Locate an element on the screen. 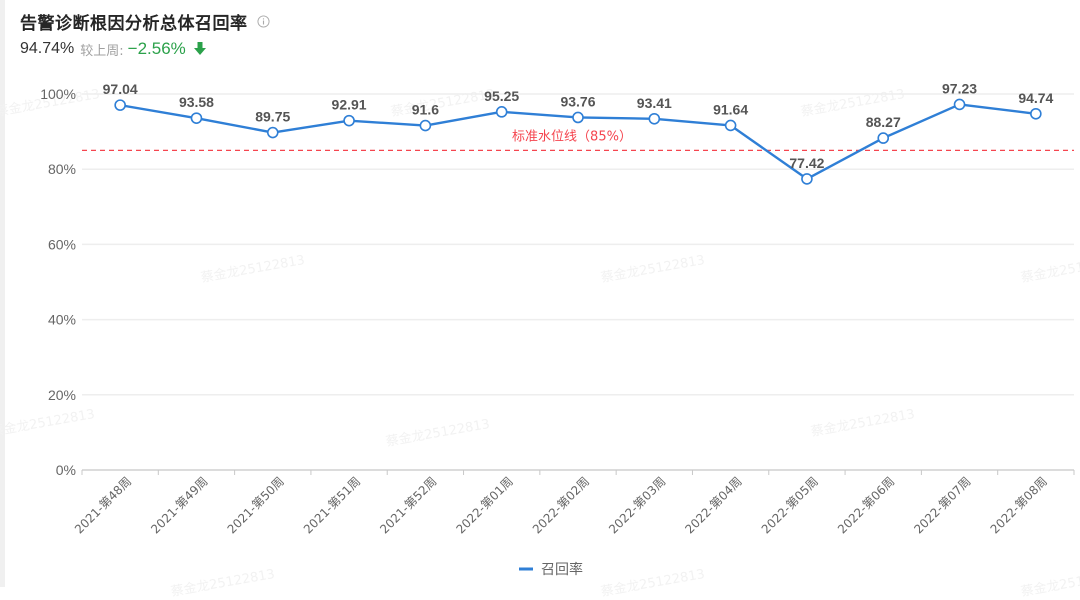 The height and width of the screenshot is (600, 1080). data-label: 95.25 is located at coordinates (501, 96).